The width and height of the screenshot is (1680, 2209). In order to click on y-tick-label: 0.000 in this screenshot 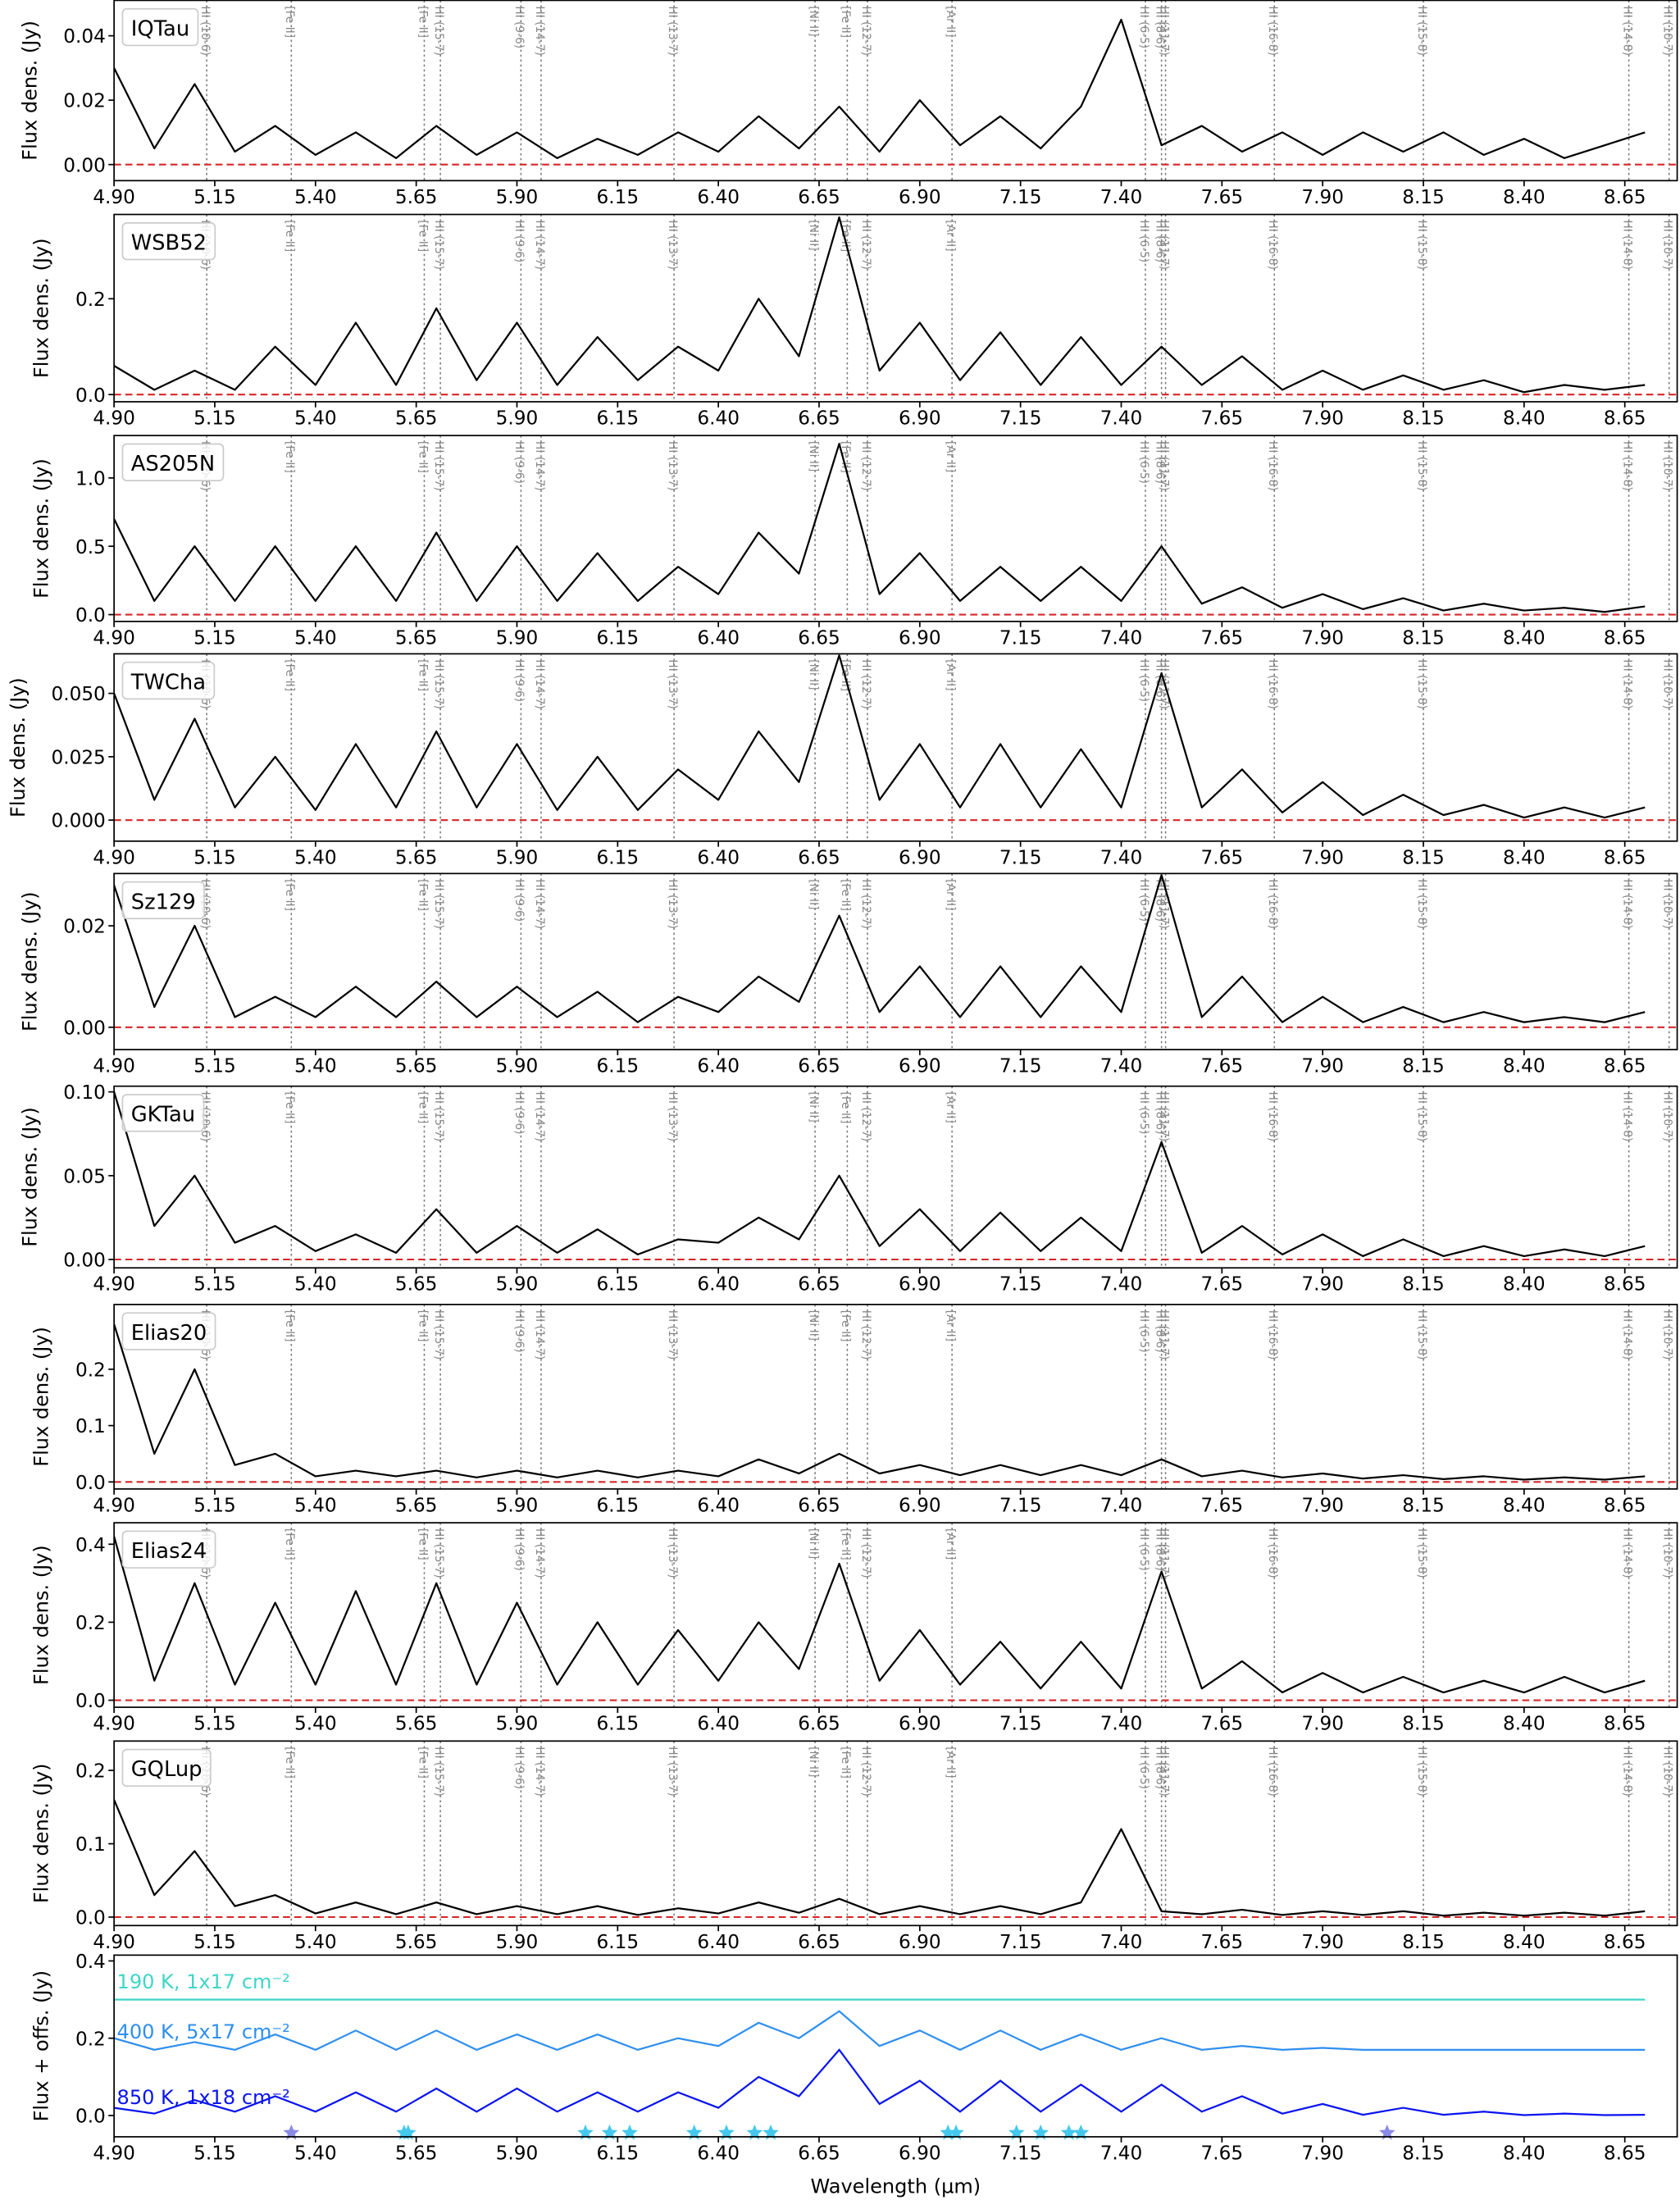, I will do `click(78, 821)`.